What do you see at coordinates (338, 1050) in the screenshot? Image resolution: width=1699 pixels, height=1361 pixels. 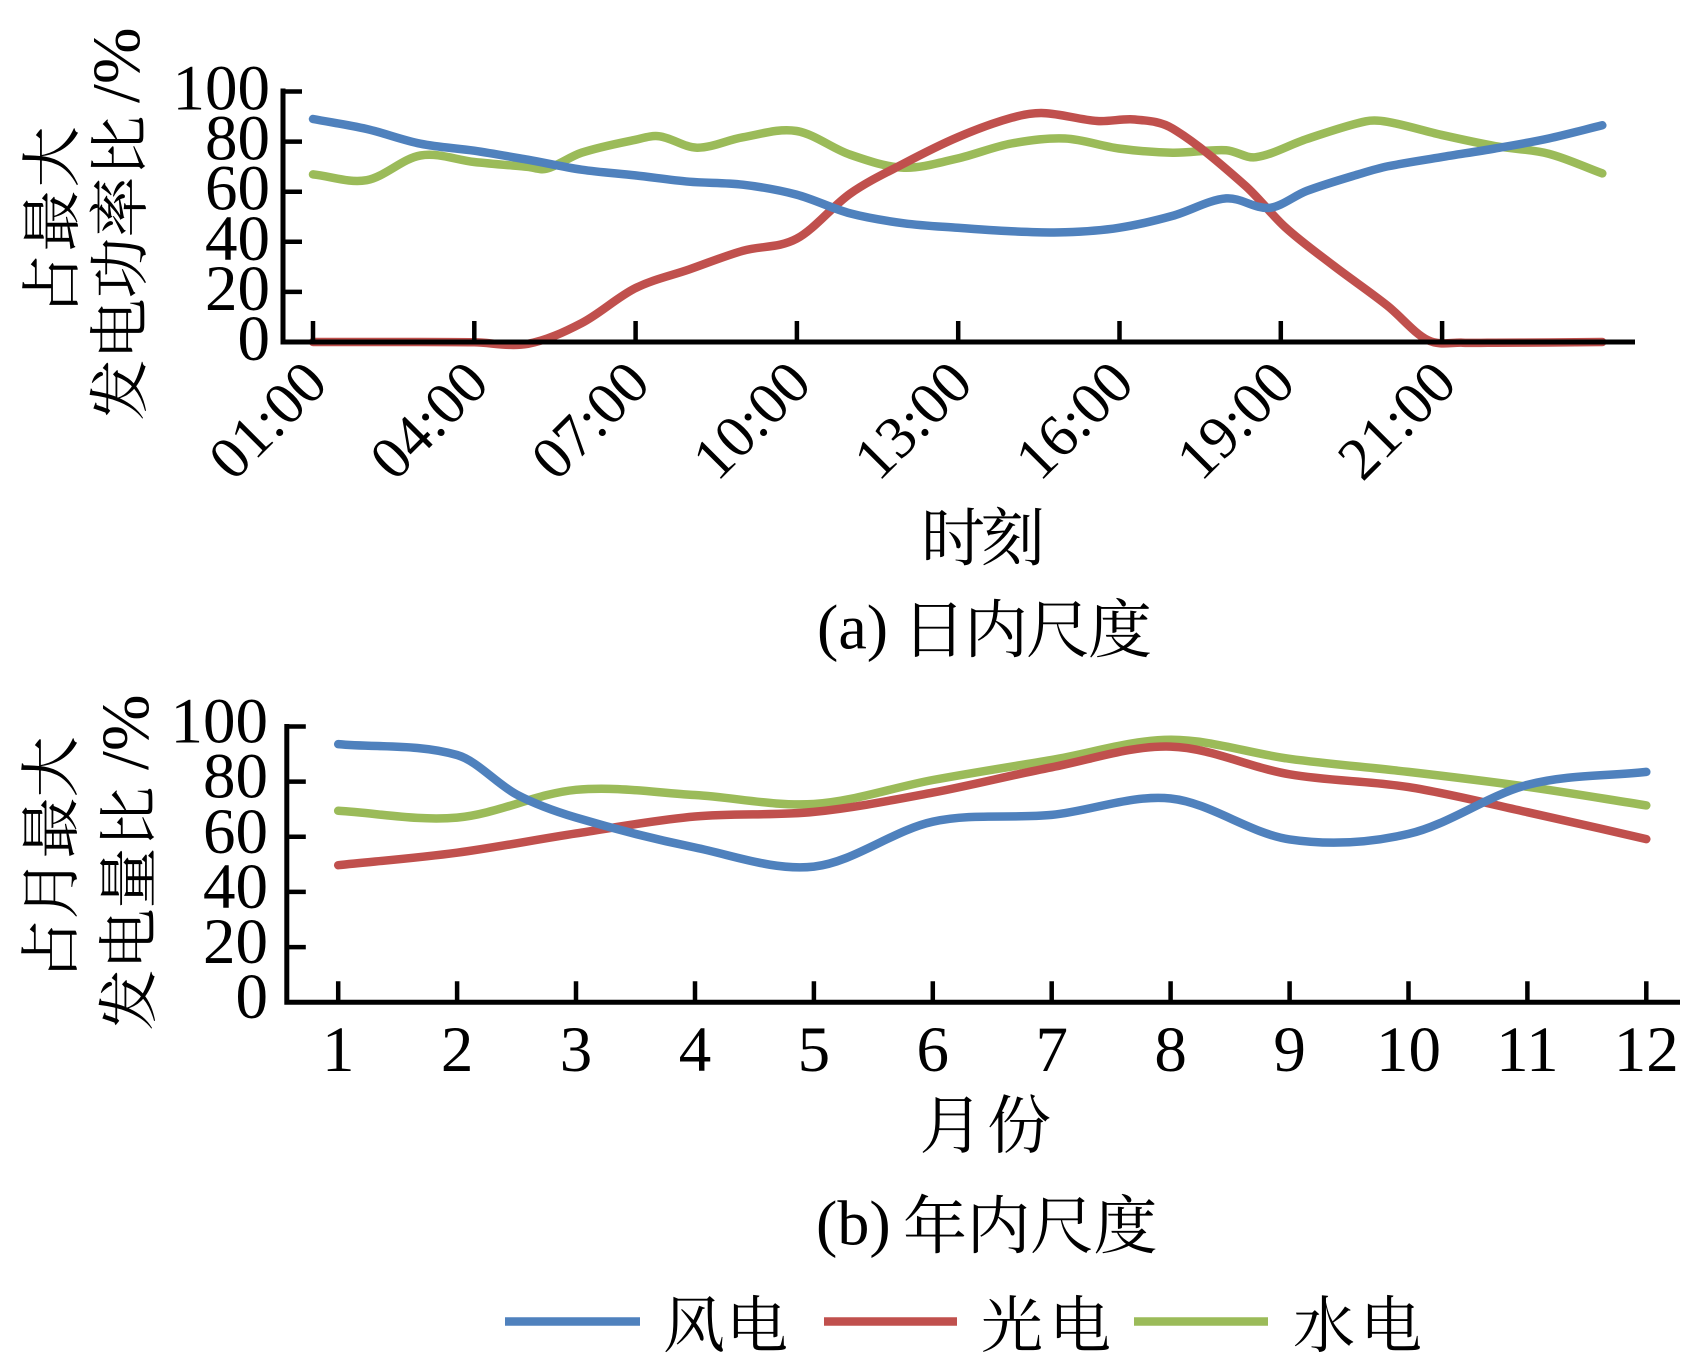 I see `svg-text: 1` at bounding box center [338, 1050].